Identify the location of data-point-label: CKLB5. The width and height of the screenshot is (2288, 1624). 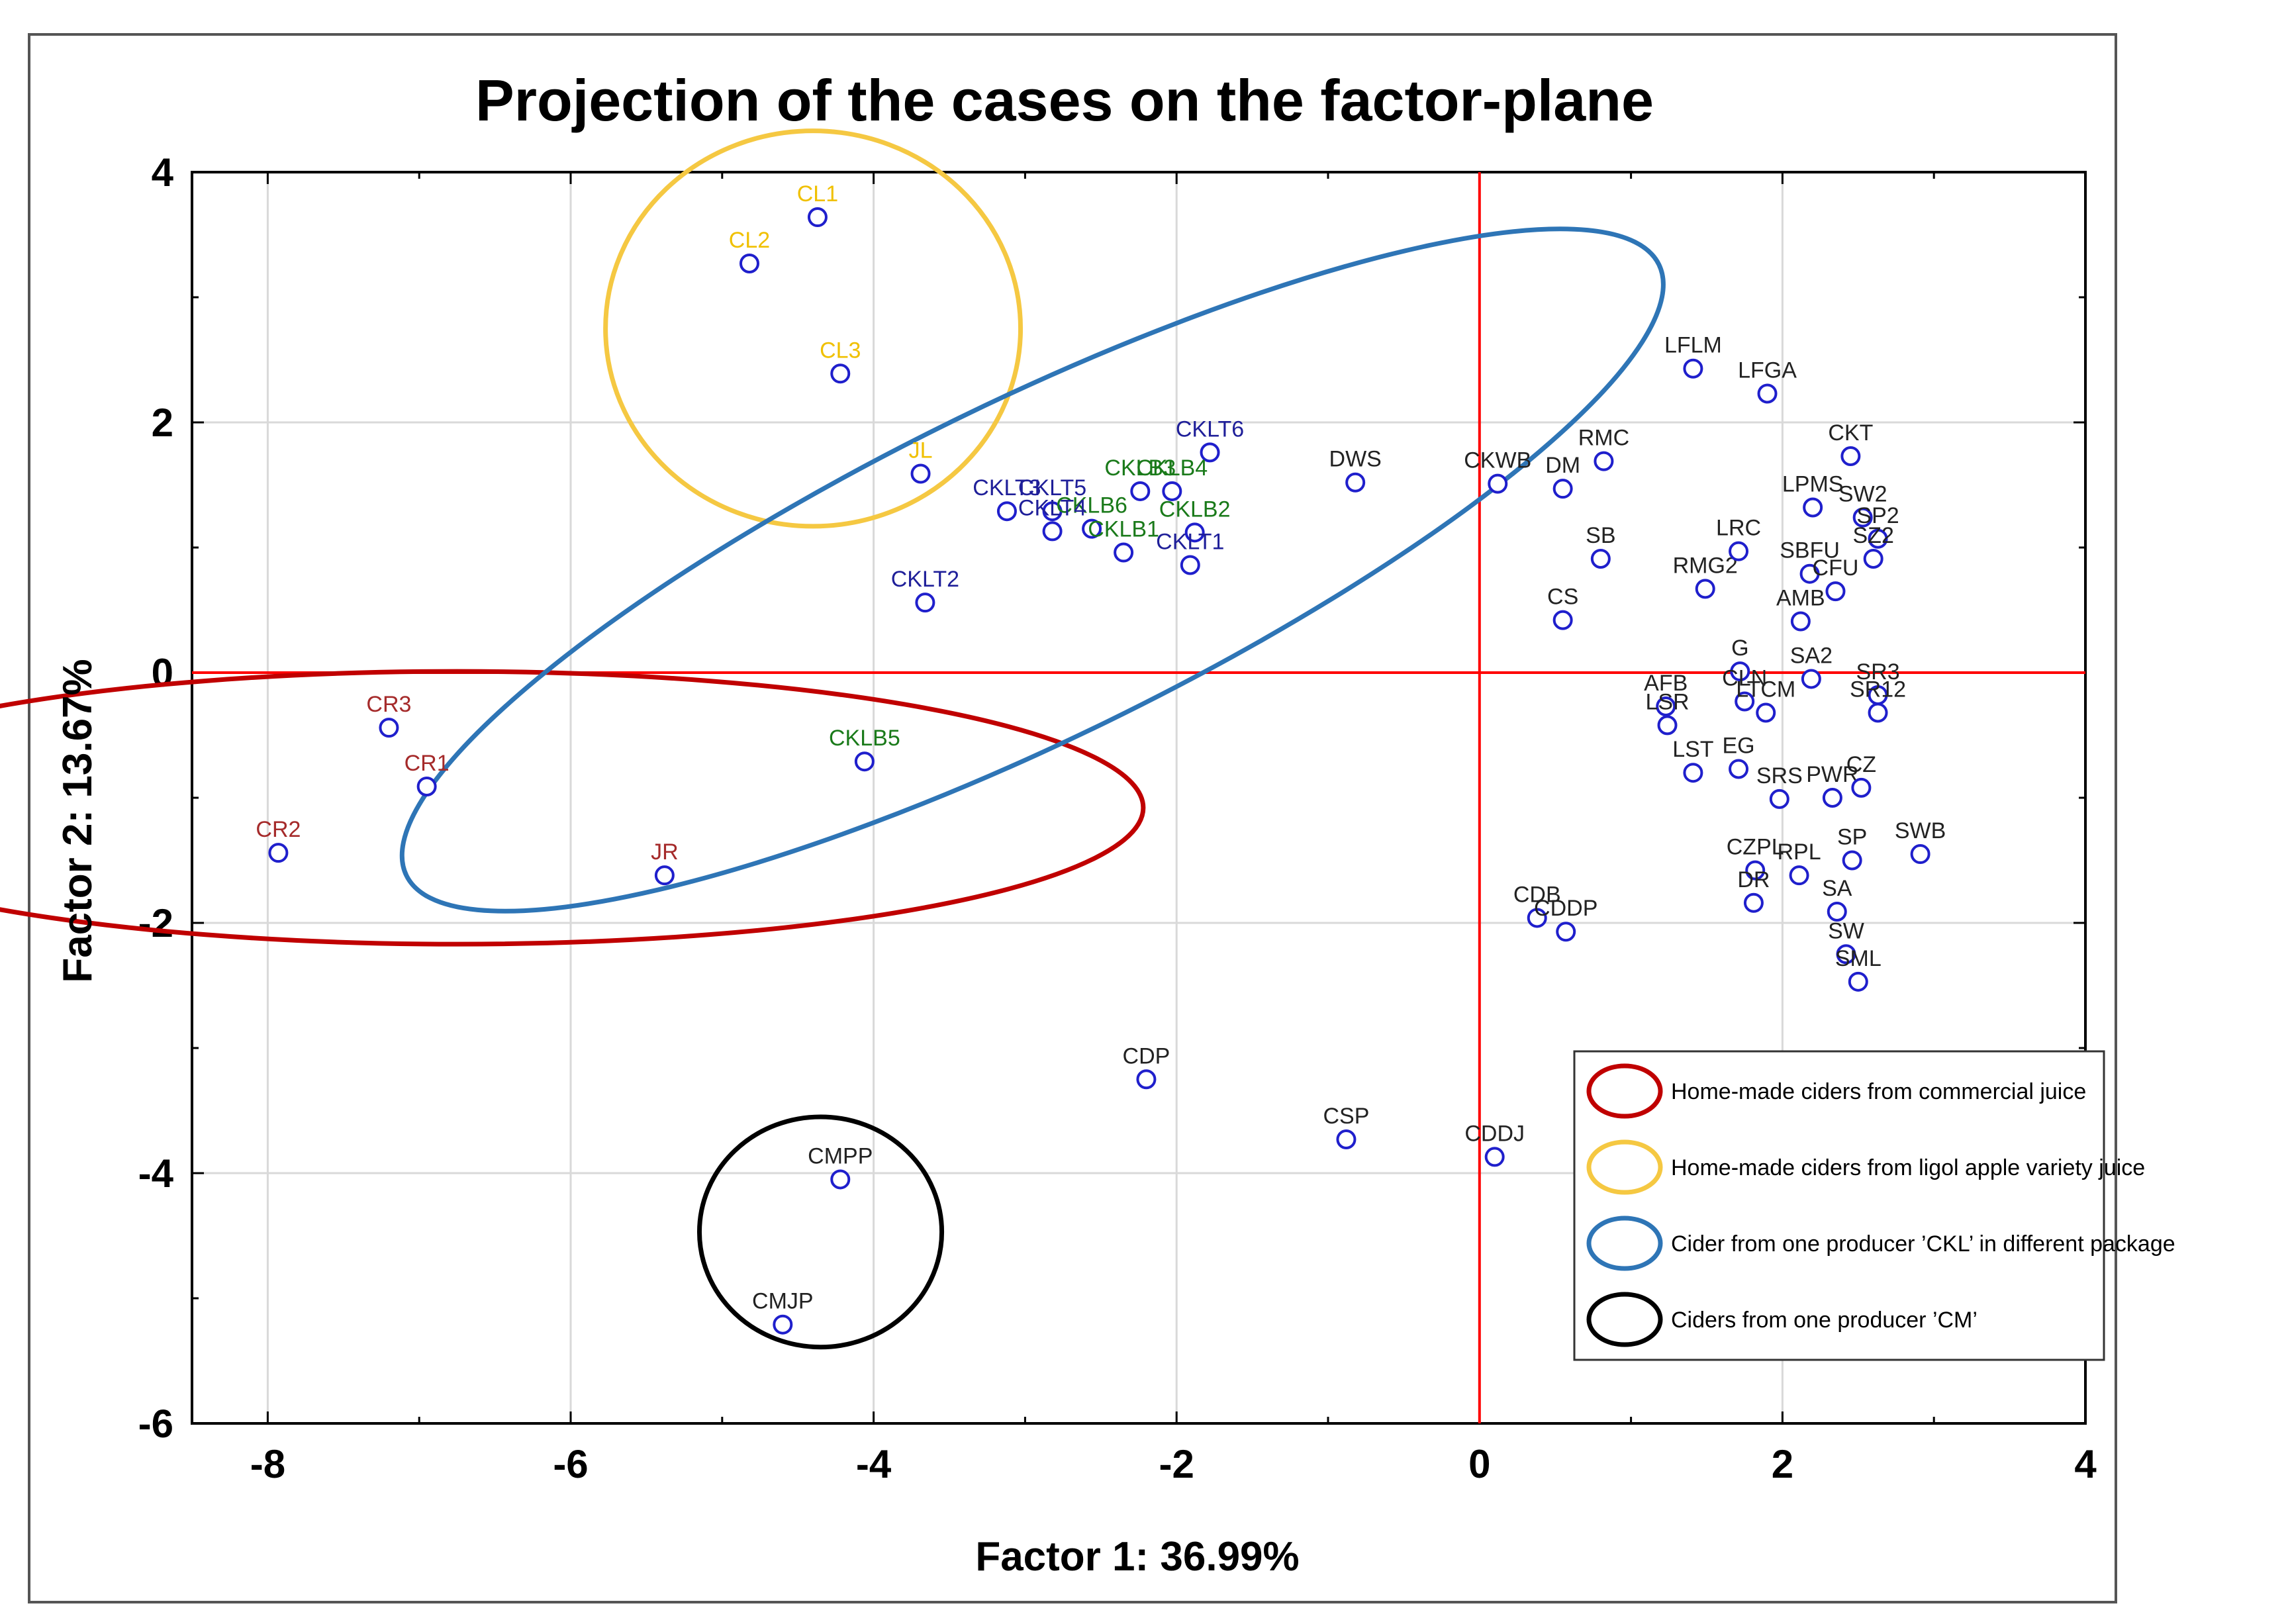
(864, 738).